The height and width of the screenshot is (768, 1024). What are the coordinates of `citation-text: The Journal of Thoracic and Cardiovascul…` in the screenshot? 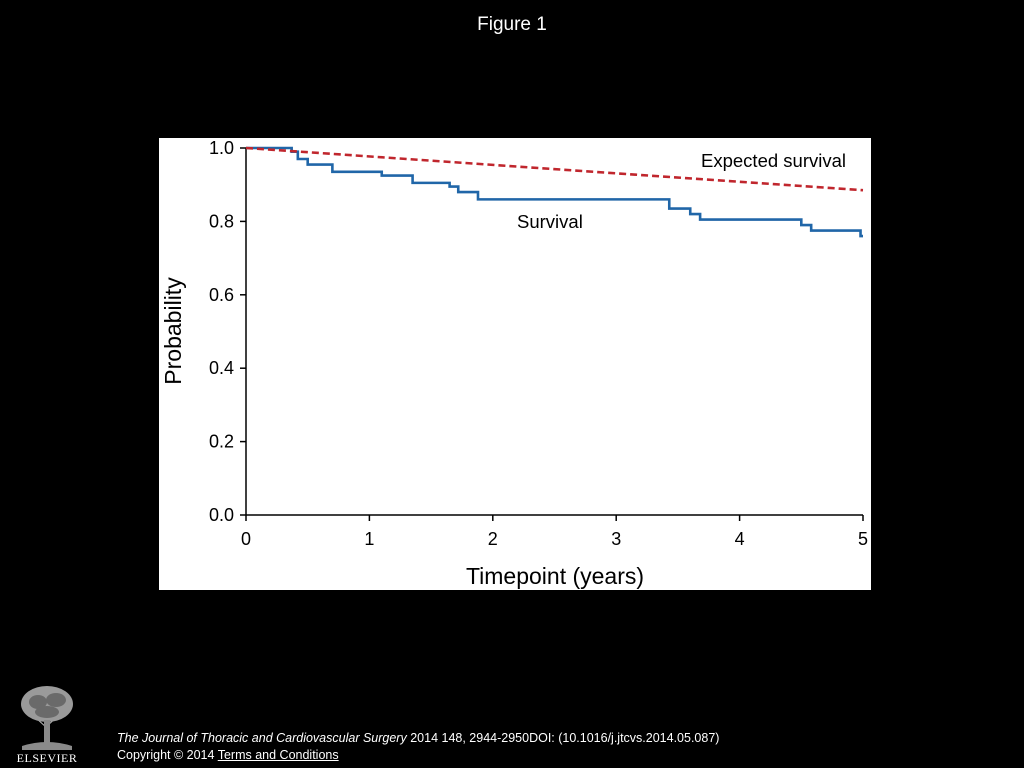 It's located at (418, 738).